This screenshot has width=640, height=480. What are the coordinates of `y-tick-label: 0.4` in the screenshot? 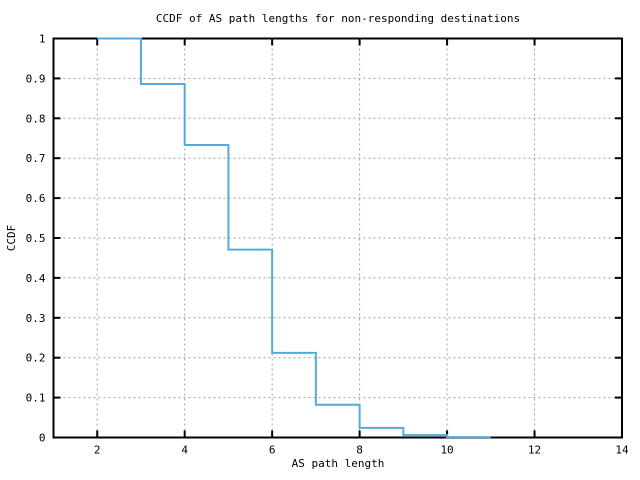 It's located at (36, 278).